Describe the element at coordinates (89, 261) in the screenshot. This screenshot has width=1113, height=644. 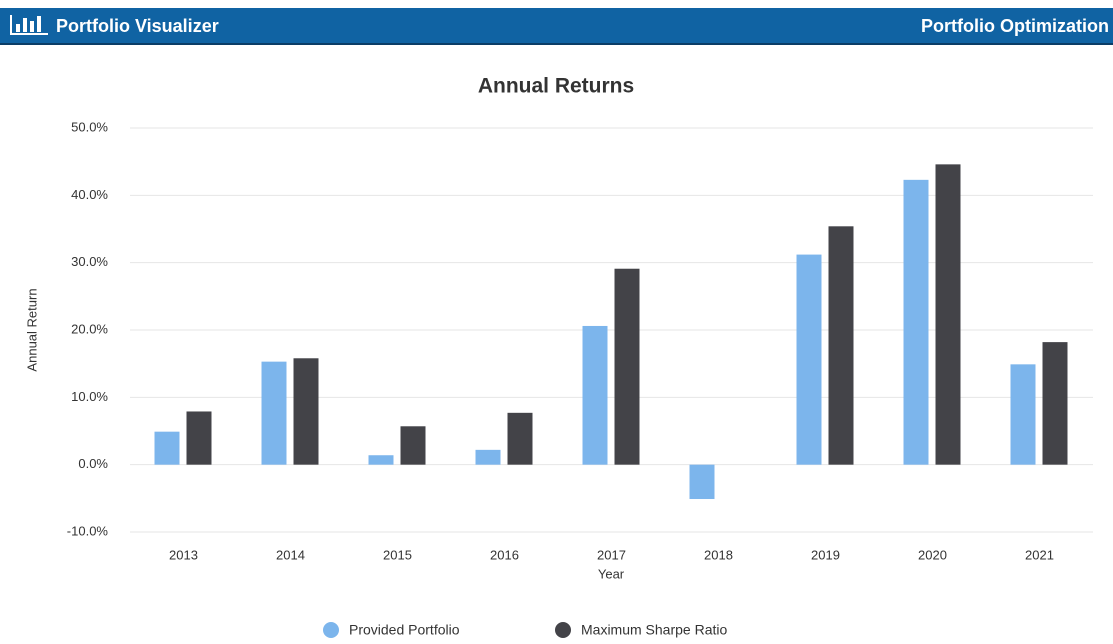
I see `y-tick-label: 30.0%` at that location.